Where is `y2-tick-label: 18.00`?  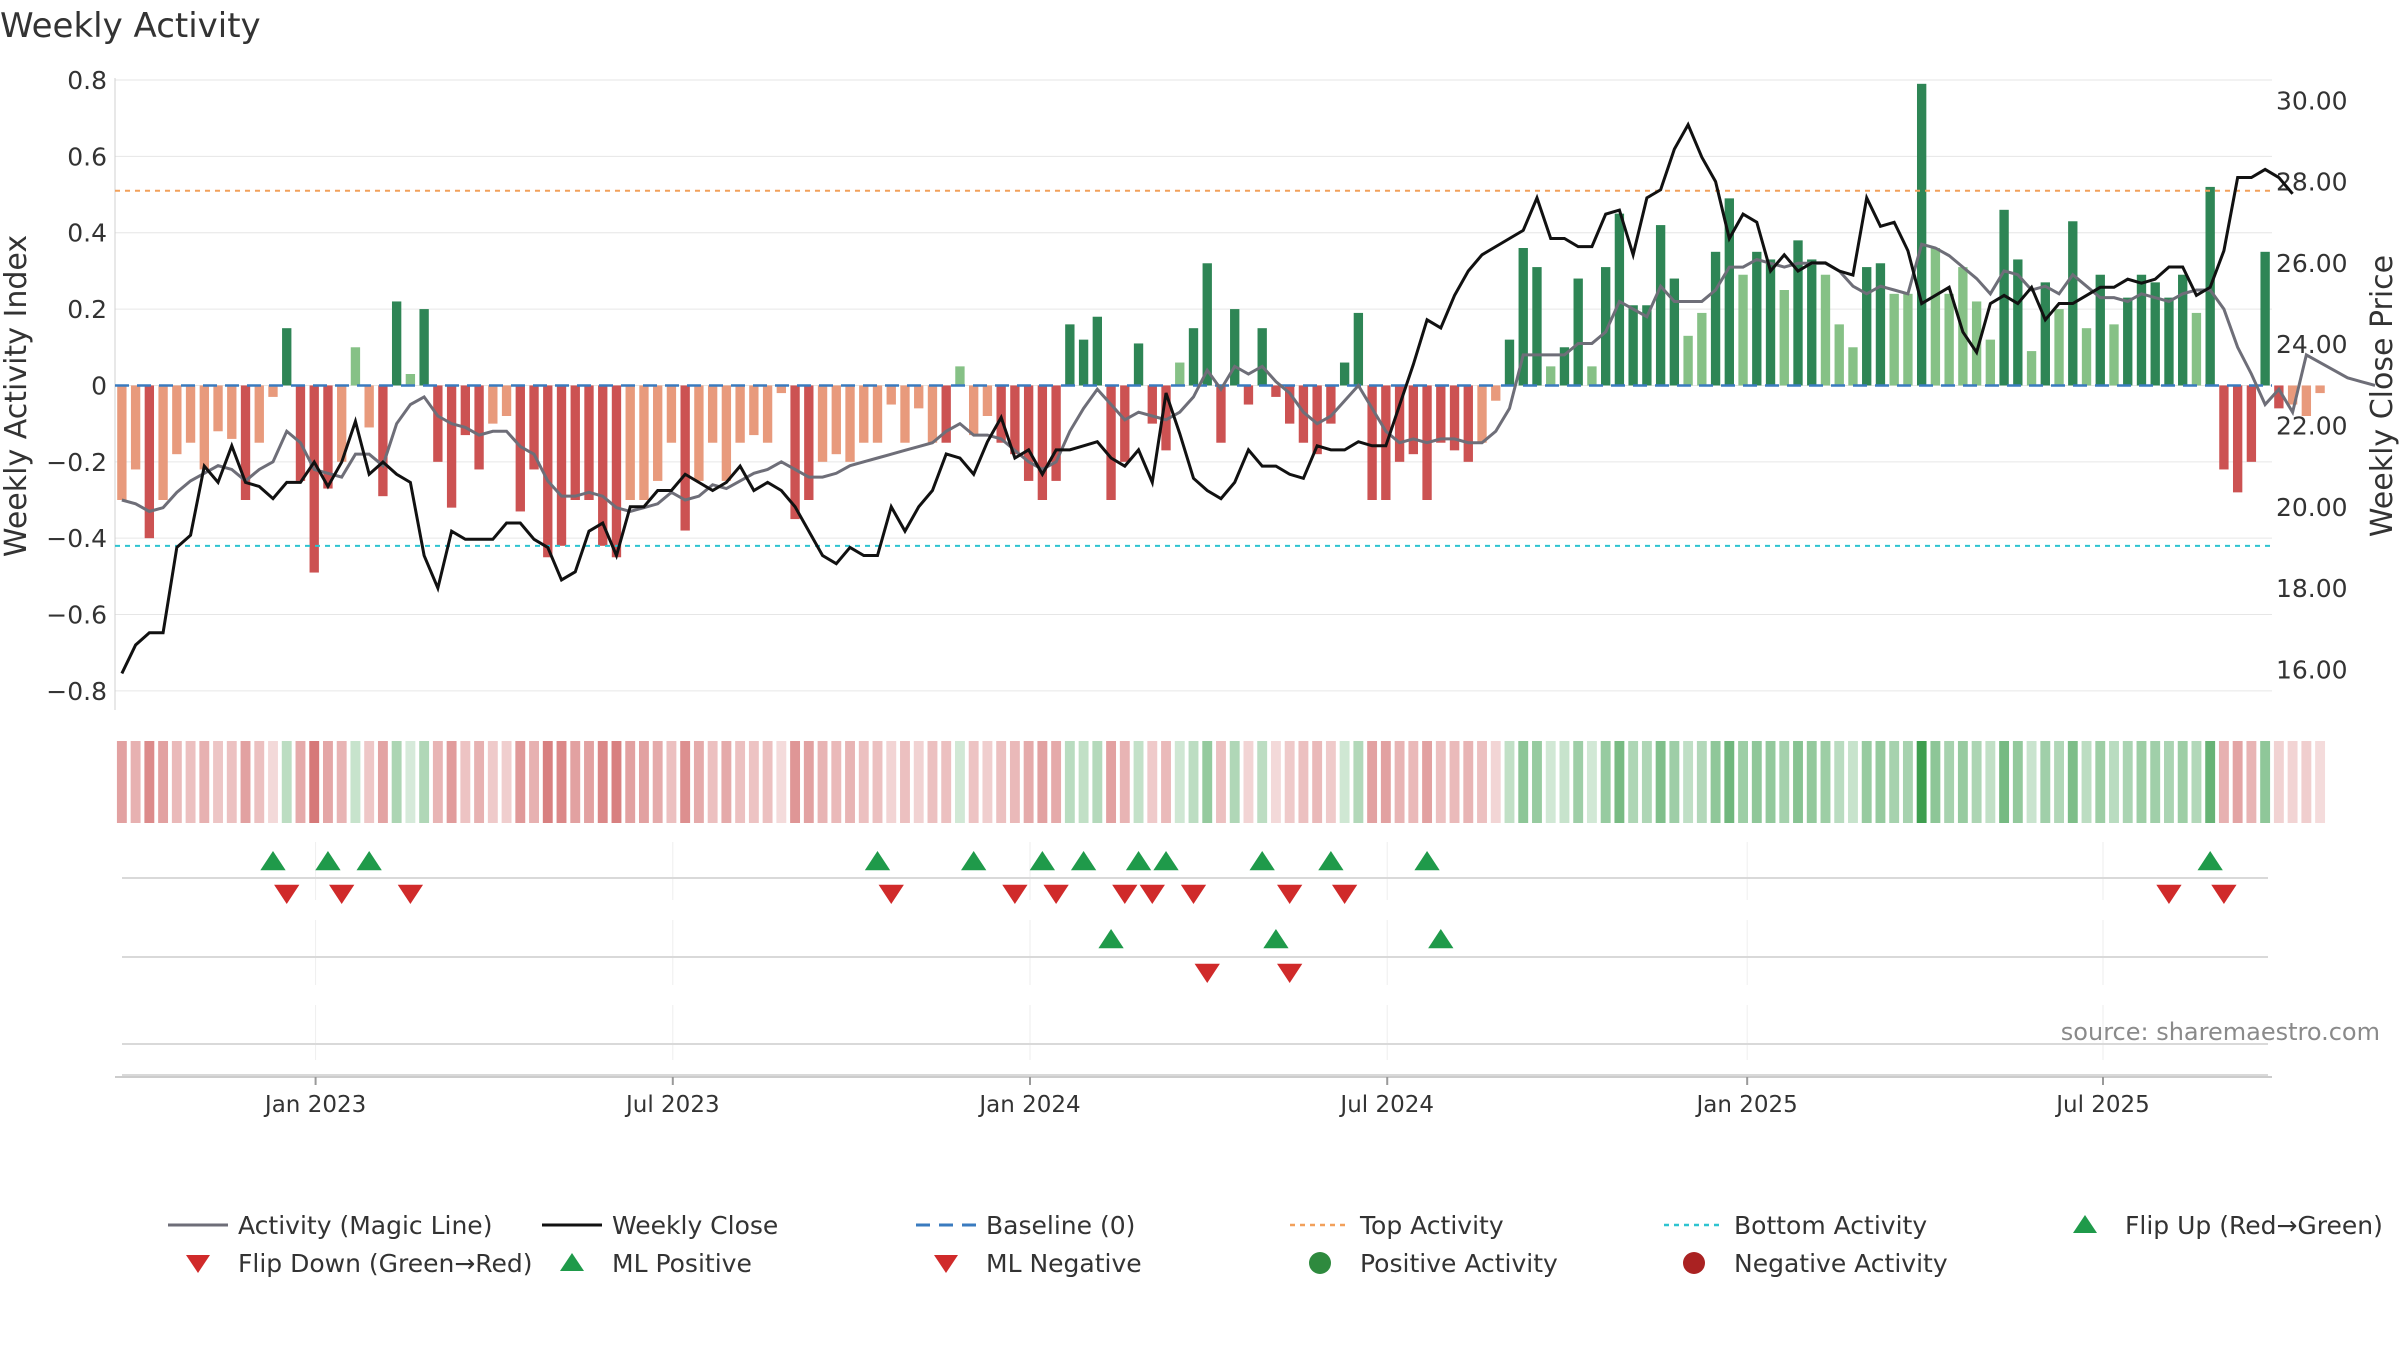
y2-tick-label: 18.00 is located at coordinates (2312, 588).